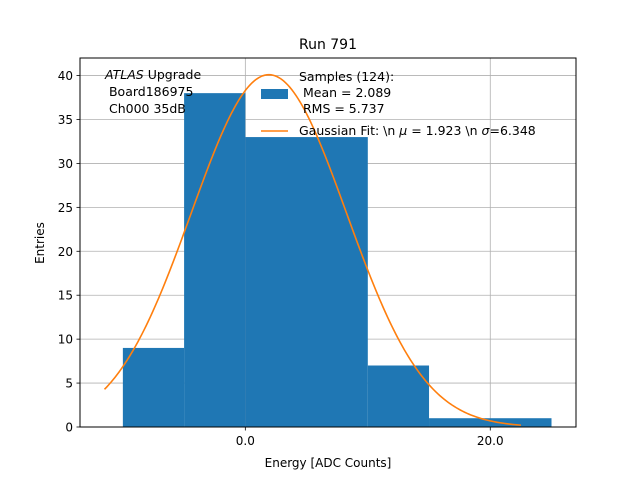 The width and height of the screenshot is (640, 480). Describe the element at coordinates (328, 45) in the screenshot. I see `chart-title: Run 791` at that location.